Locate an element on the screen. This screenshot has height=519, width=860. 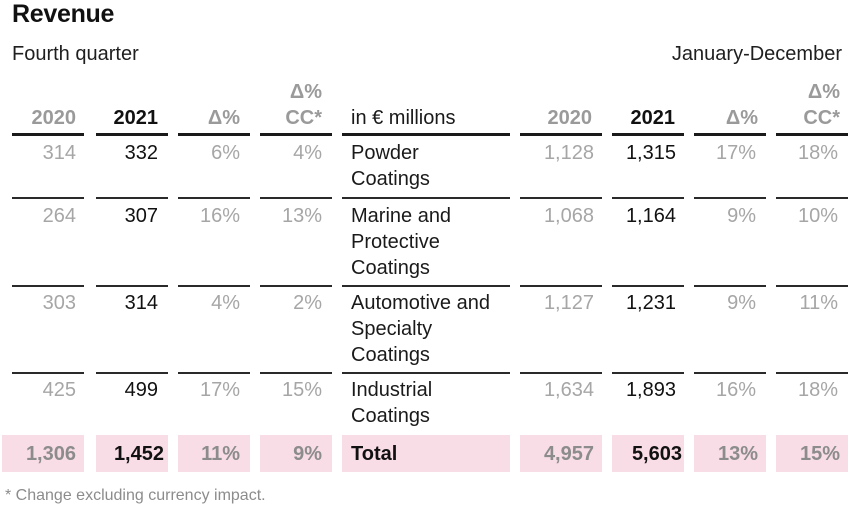
left-period-label: Fourth quarter is located at coordinates (75, 54).